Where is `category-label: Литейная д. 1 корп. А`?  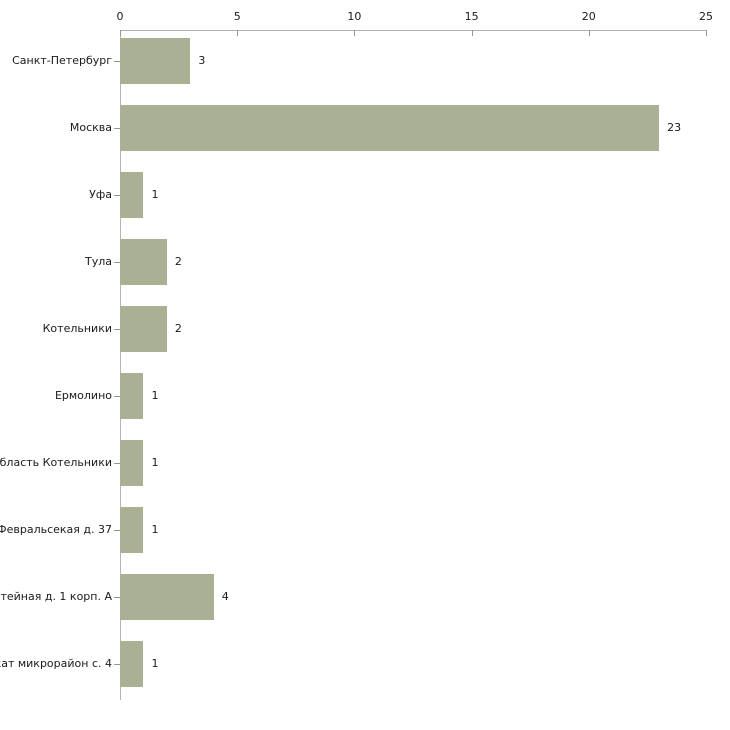
category-label: Литейная д. 1 корп. А is located at coordinates (57, 597).